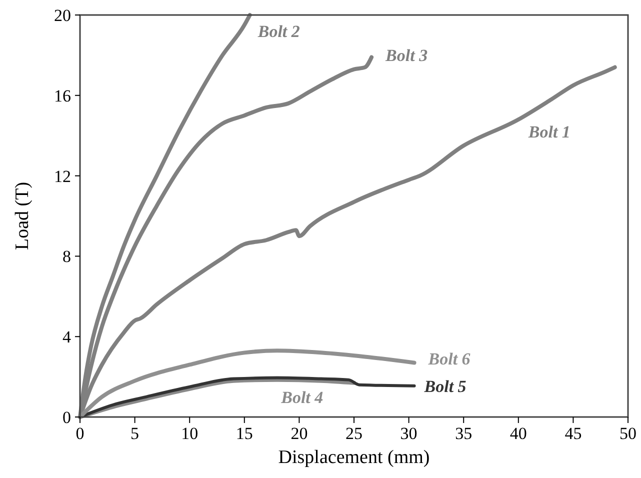 Image resolution: width=641 pixels, height=478 pixels. Describe the element at coordinates (573, 433) in the screenshot. I see `x-tick-label: 45` at that location.